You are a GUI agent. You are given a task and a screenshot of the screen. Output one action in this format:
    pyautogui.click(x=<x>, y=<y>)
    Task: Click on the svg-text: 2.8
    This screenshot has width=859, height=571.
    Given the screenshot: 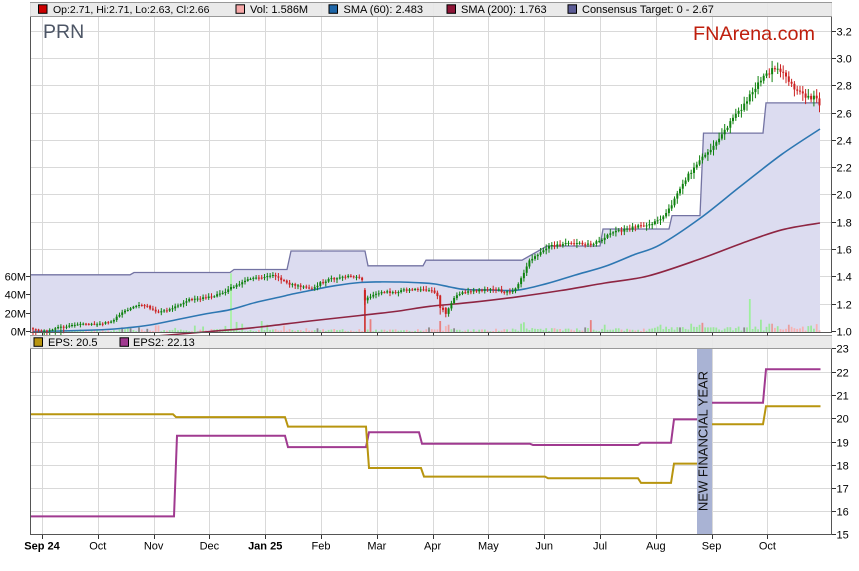 What is the action you would take?
    pyautogui.click(x=844, y=87)
    